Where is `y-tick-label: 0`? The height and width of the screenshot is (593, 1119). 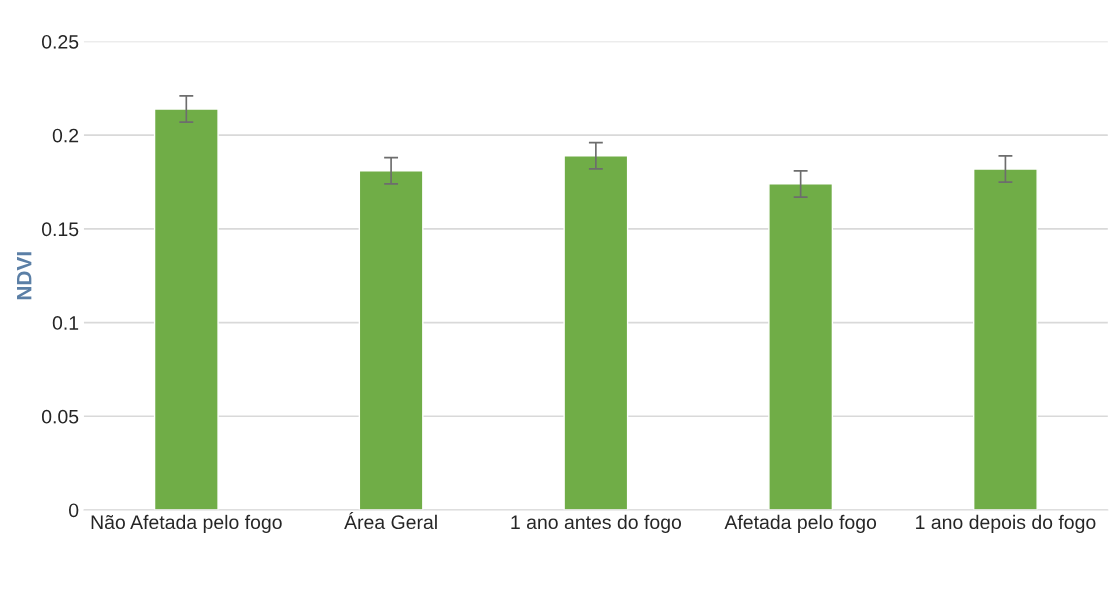
y-tick-label: 0 is located at coordinates (74, 510).